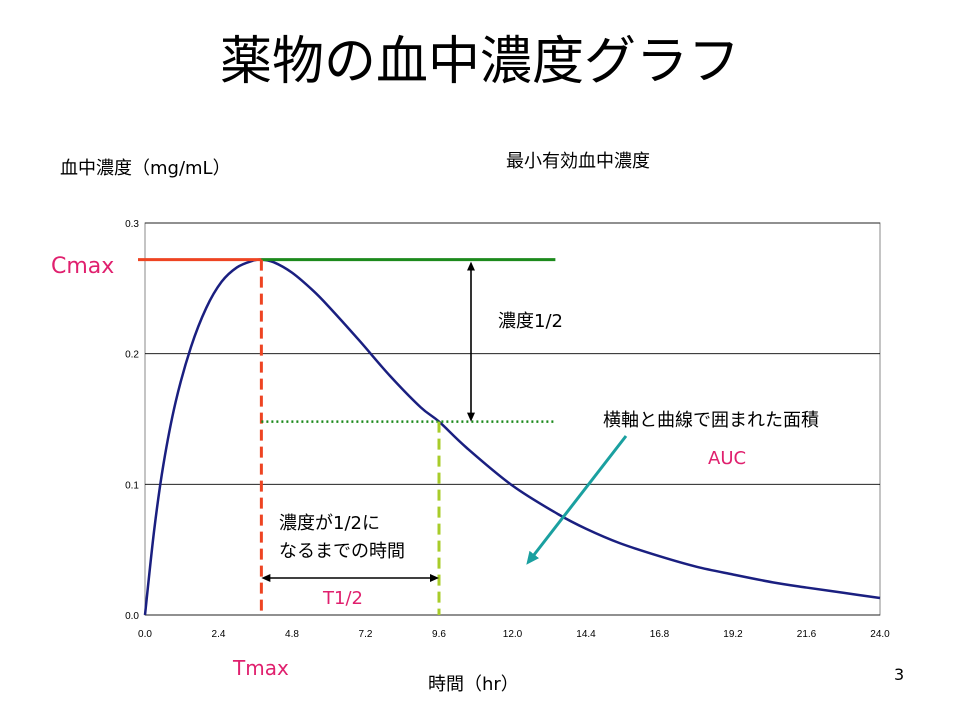 This screenshot has height=720, width=960. Describe the element at coordinates (727, 458) in the screenshot. I see `auc-label: AUC` at that location.